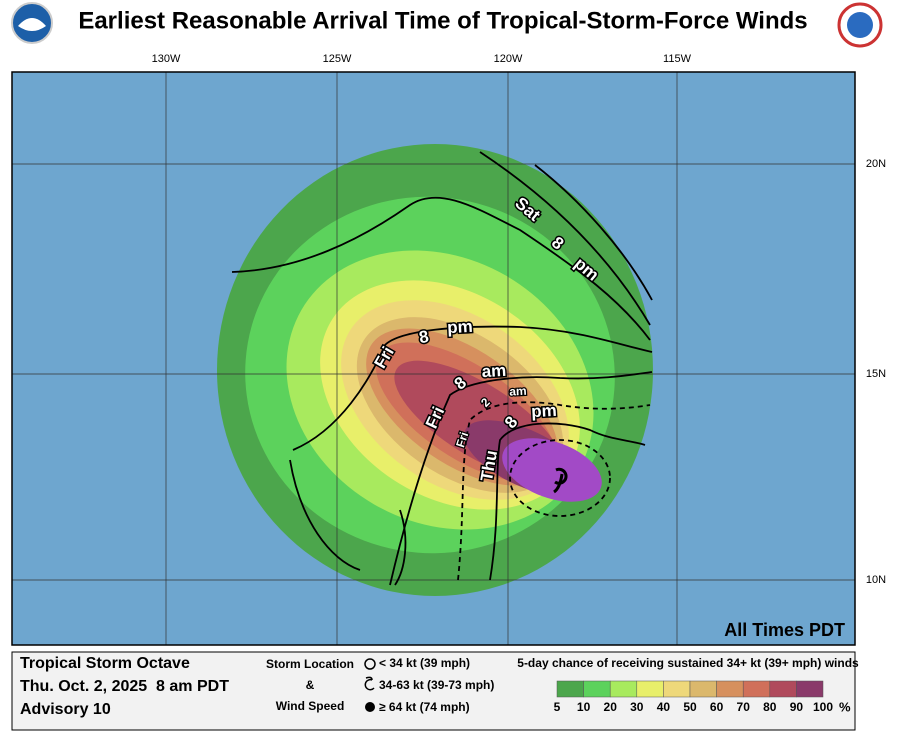 The width and height of the screenshot is (897, 736). Describe the element at coordinates (65, 709) in the screenshot. I see `advisory-number: Advisory 10` at that location.